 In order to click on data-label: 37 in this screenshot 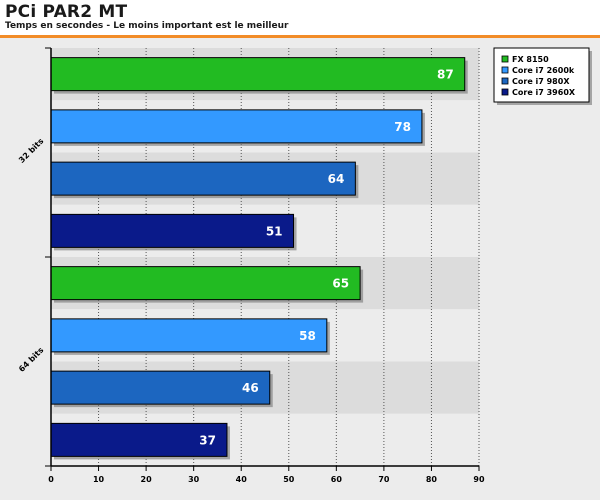, I will do `click(207, 440)`.